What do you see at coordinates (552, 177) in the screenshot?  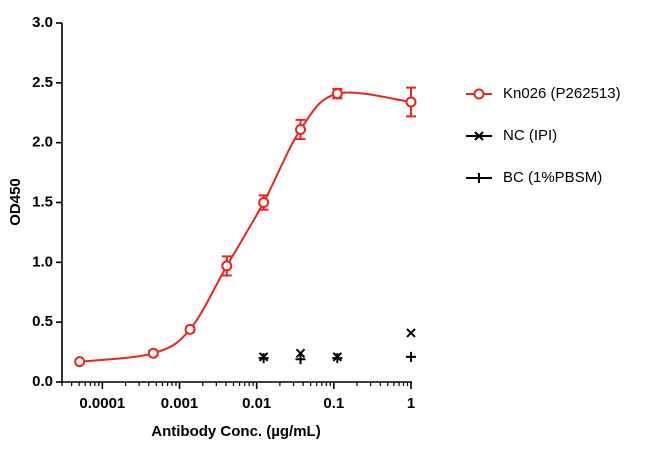 I see `legend-label: BC (1%PBSM)` at bounding box center [552, 177].